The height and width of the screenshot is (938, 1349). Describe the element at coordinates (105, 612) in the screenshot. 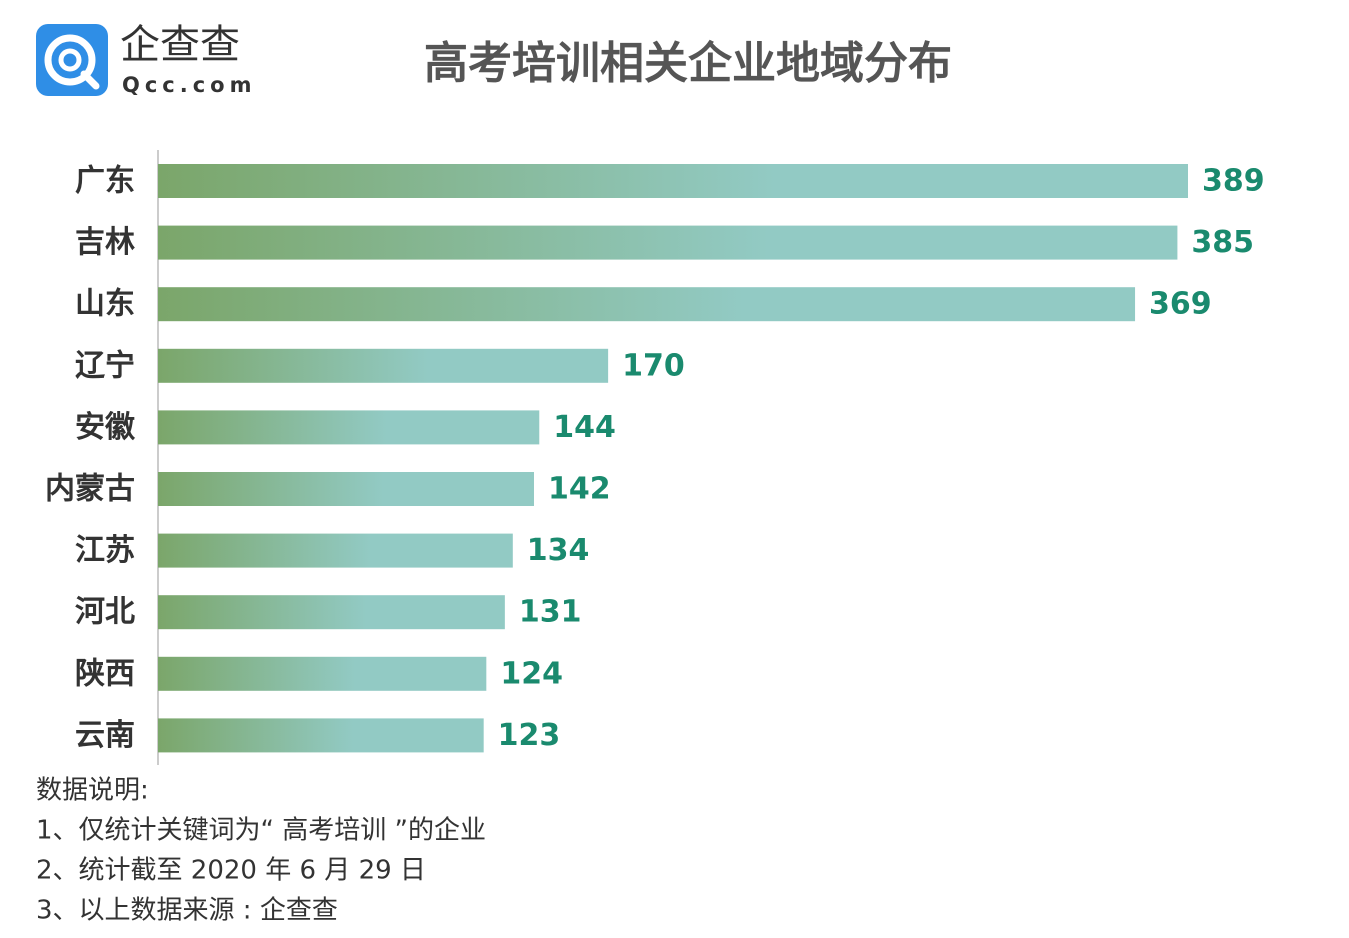

I see `category-label: 河北` at that location.